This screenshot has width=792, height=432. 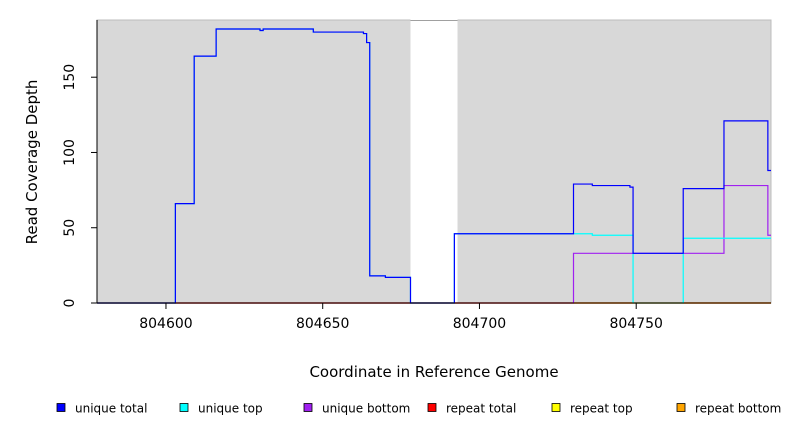 What do you see at coordinates (70, 228) in the screenshot?
I see `y-tick-label-50: 50` at bounding box center [70, 228].